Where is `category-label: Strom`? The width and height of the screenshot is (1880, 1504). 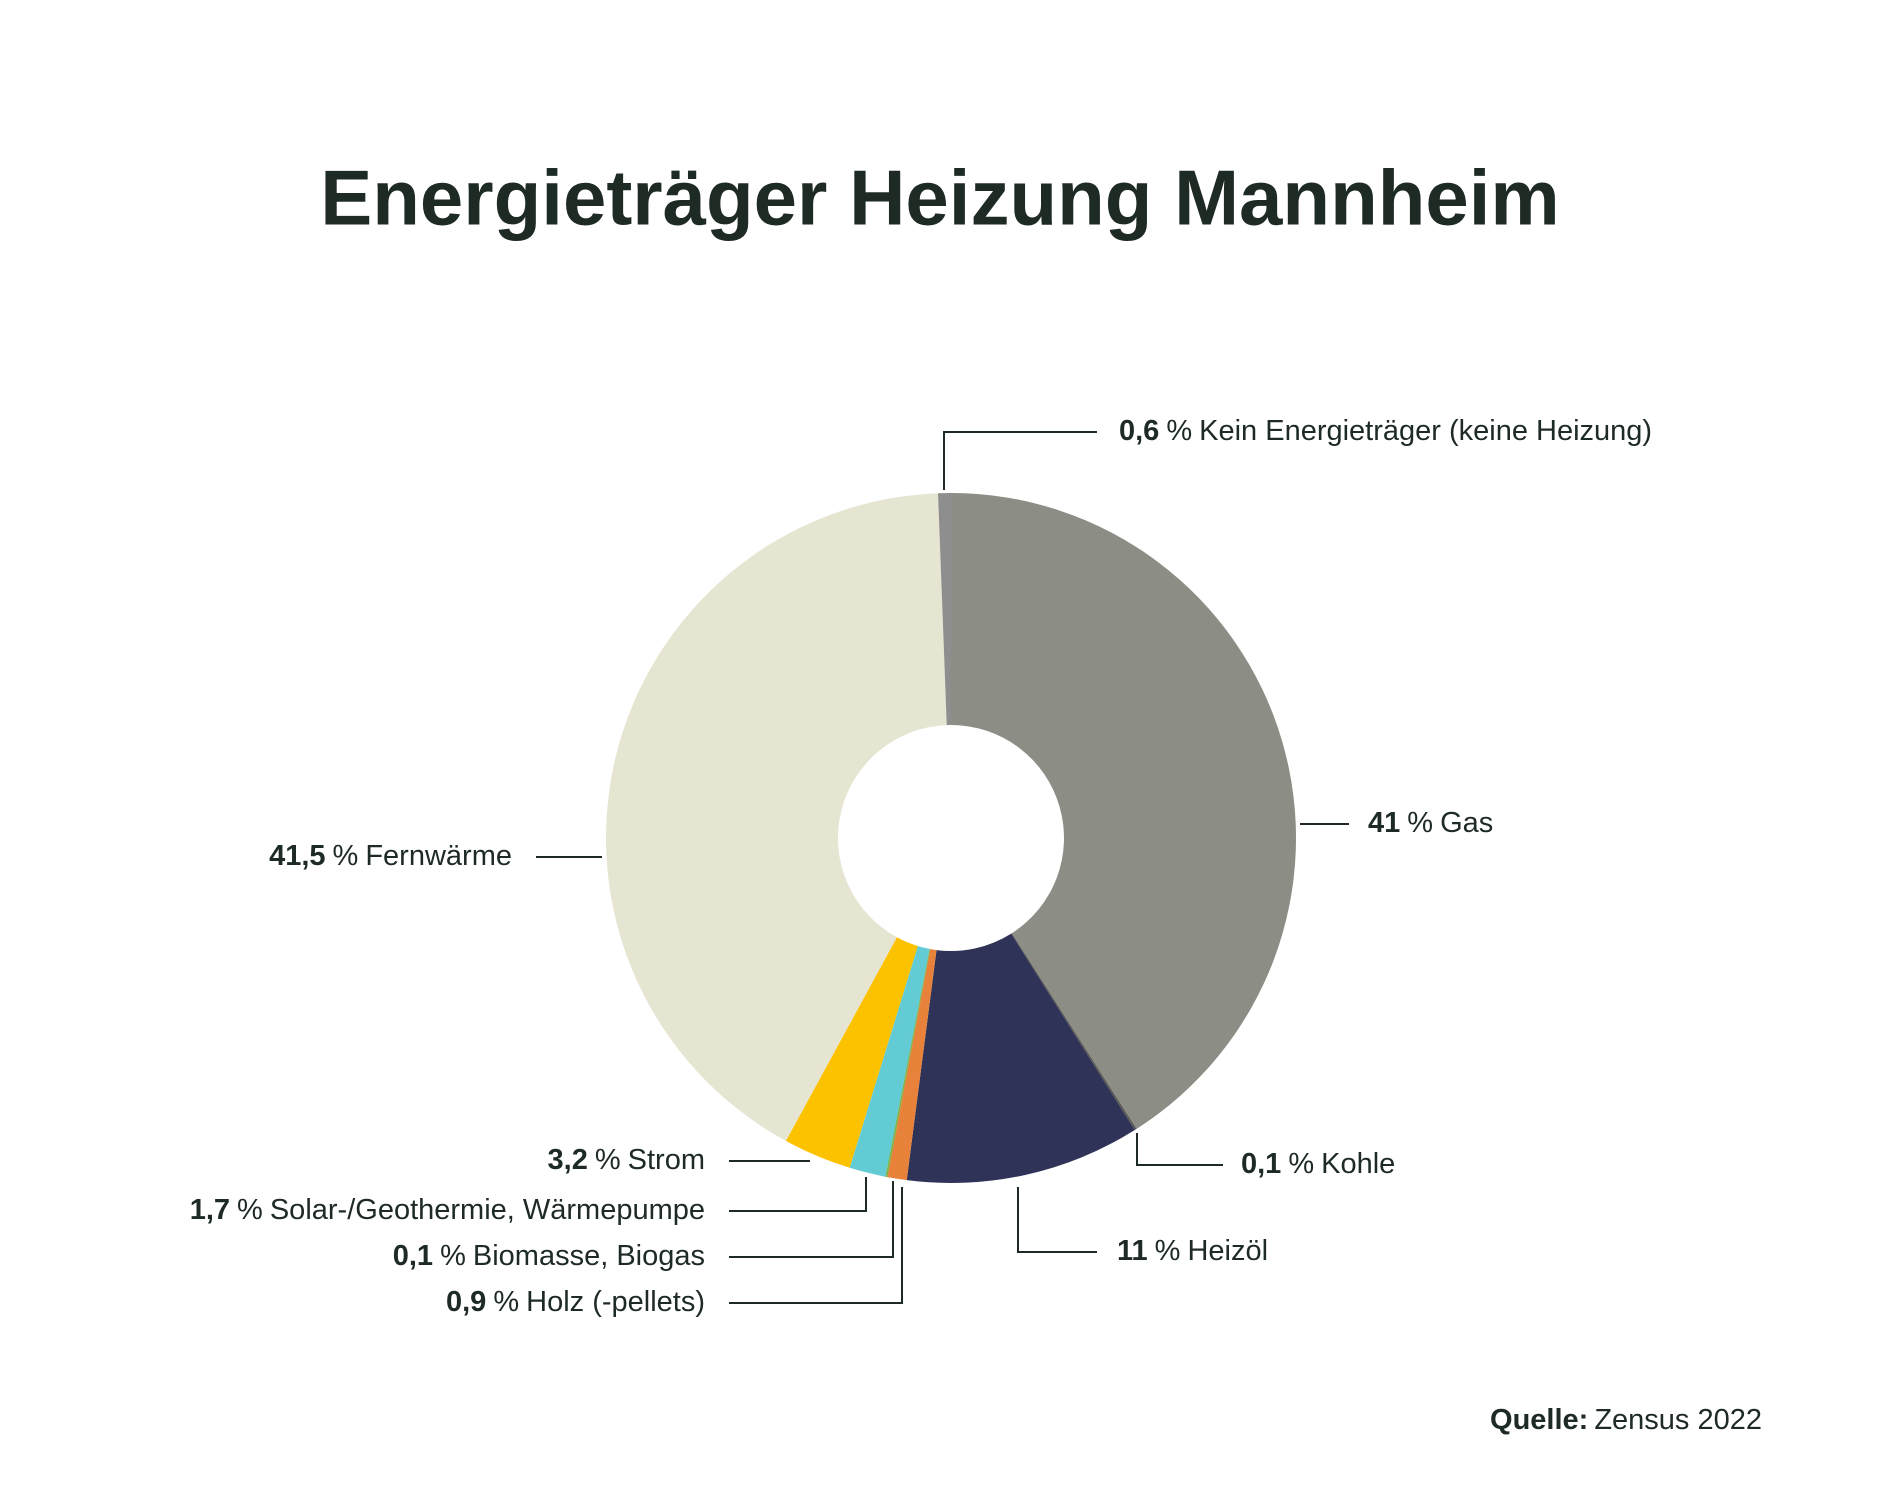
category-label: Strom is located at coordinates (666, 1160).